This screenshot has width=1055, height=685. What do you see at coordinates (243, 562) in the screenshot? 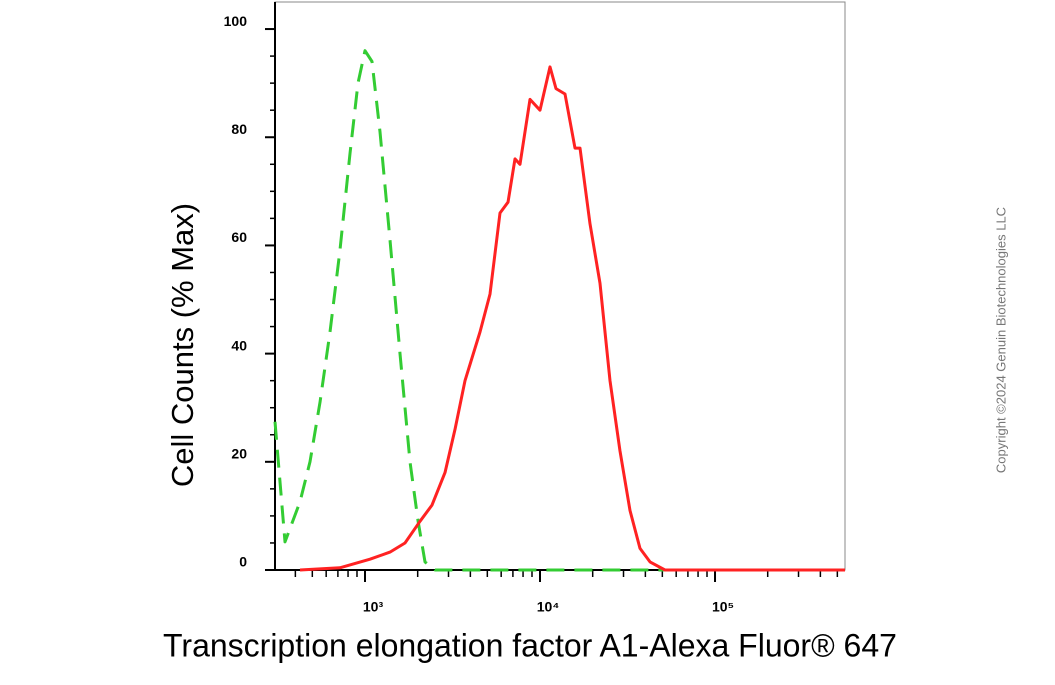
I see `y-tick-label: 0` at bounding box center [243, 562].